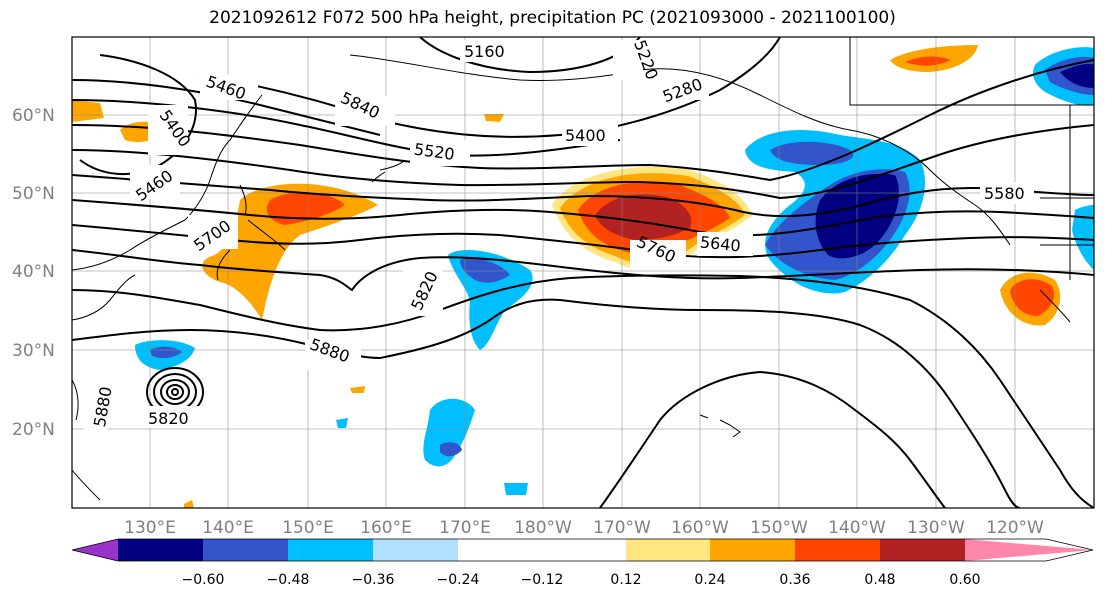 The width and height of the screenshot is (1105, 601). What do you see at coordinates (936, 528) in the screenshot?
I see `lon-label: 130°W` at bounding box center [936, 528].